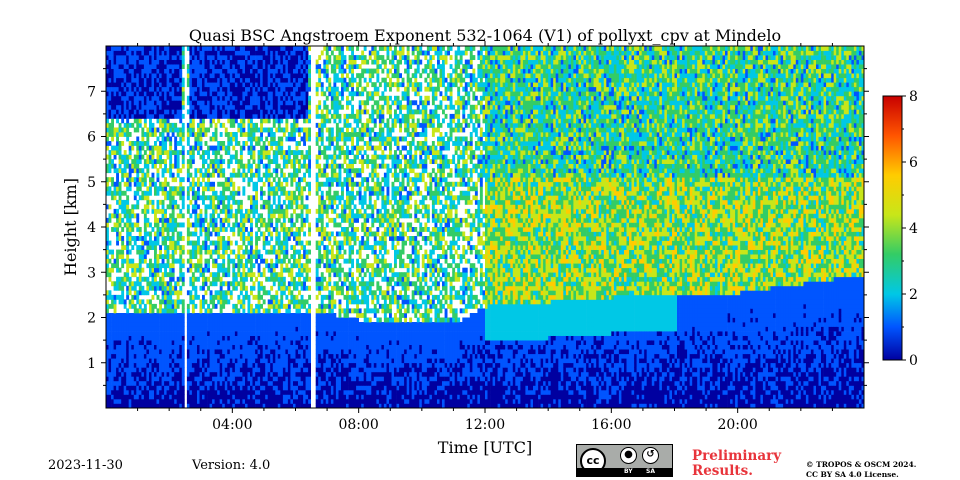  Describe the element at coordinates (628, 472) in the screenshot. I see `by-label: BY` at that location.